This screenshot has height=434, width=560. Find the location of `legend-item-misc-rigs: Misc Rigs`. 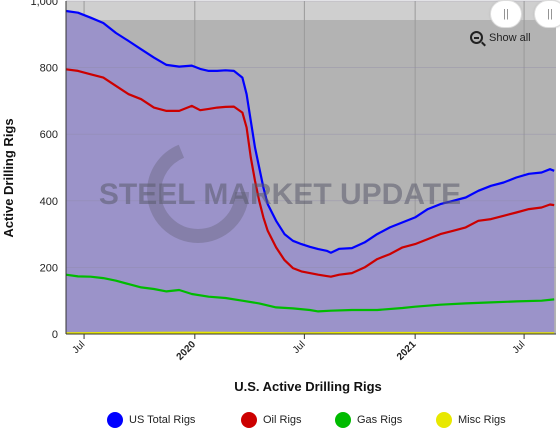

legend-item-misc-rigs: Misc Rigs is located at coordinates (471, 420).